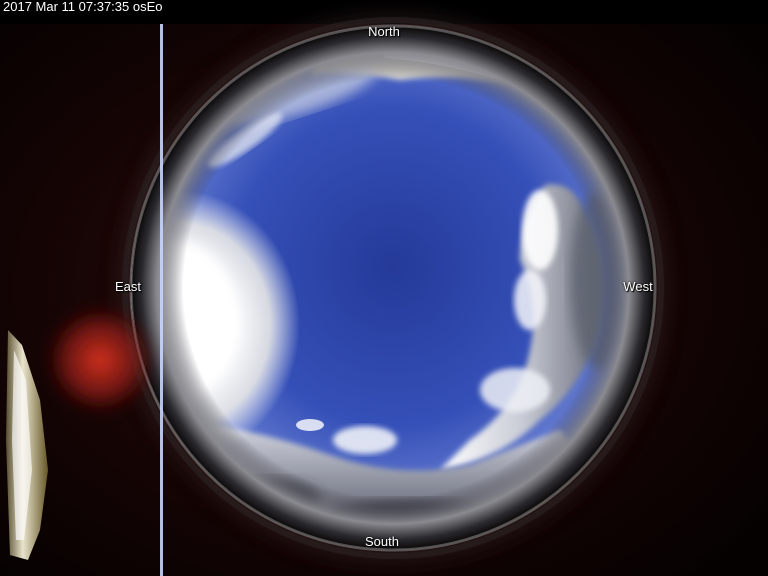  Describe the element at coordinates (100, 360) in the screenshot. I see `lens-flare` at that location.